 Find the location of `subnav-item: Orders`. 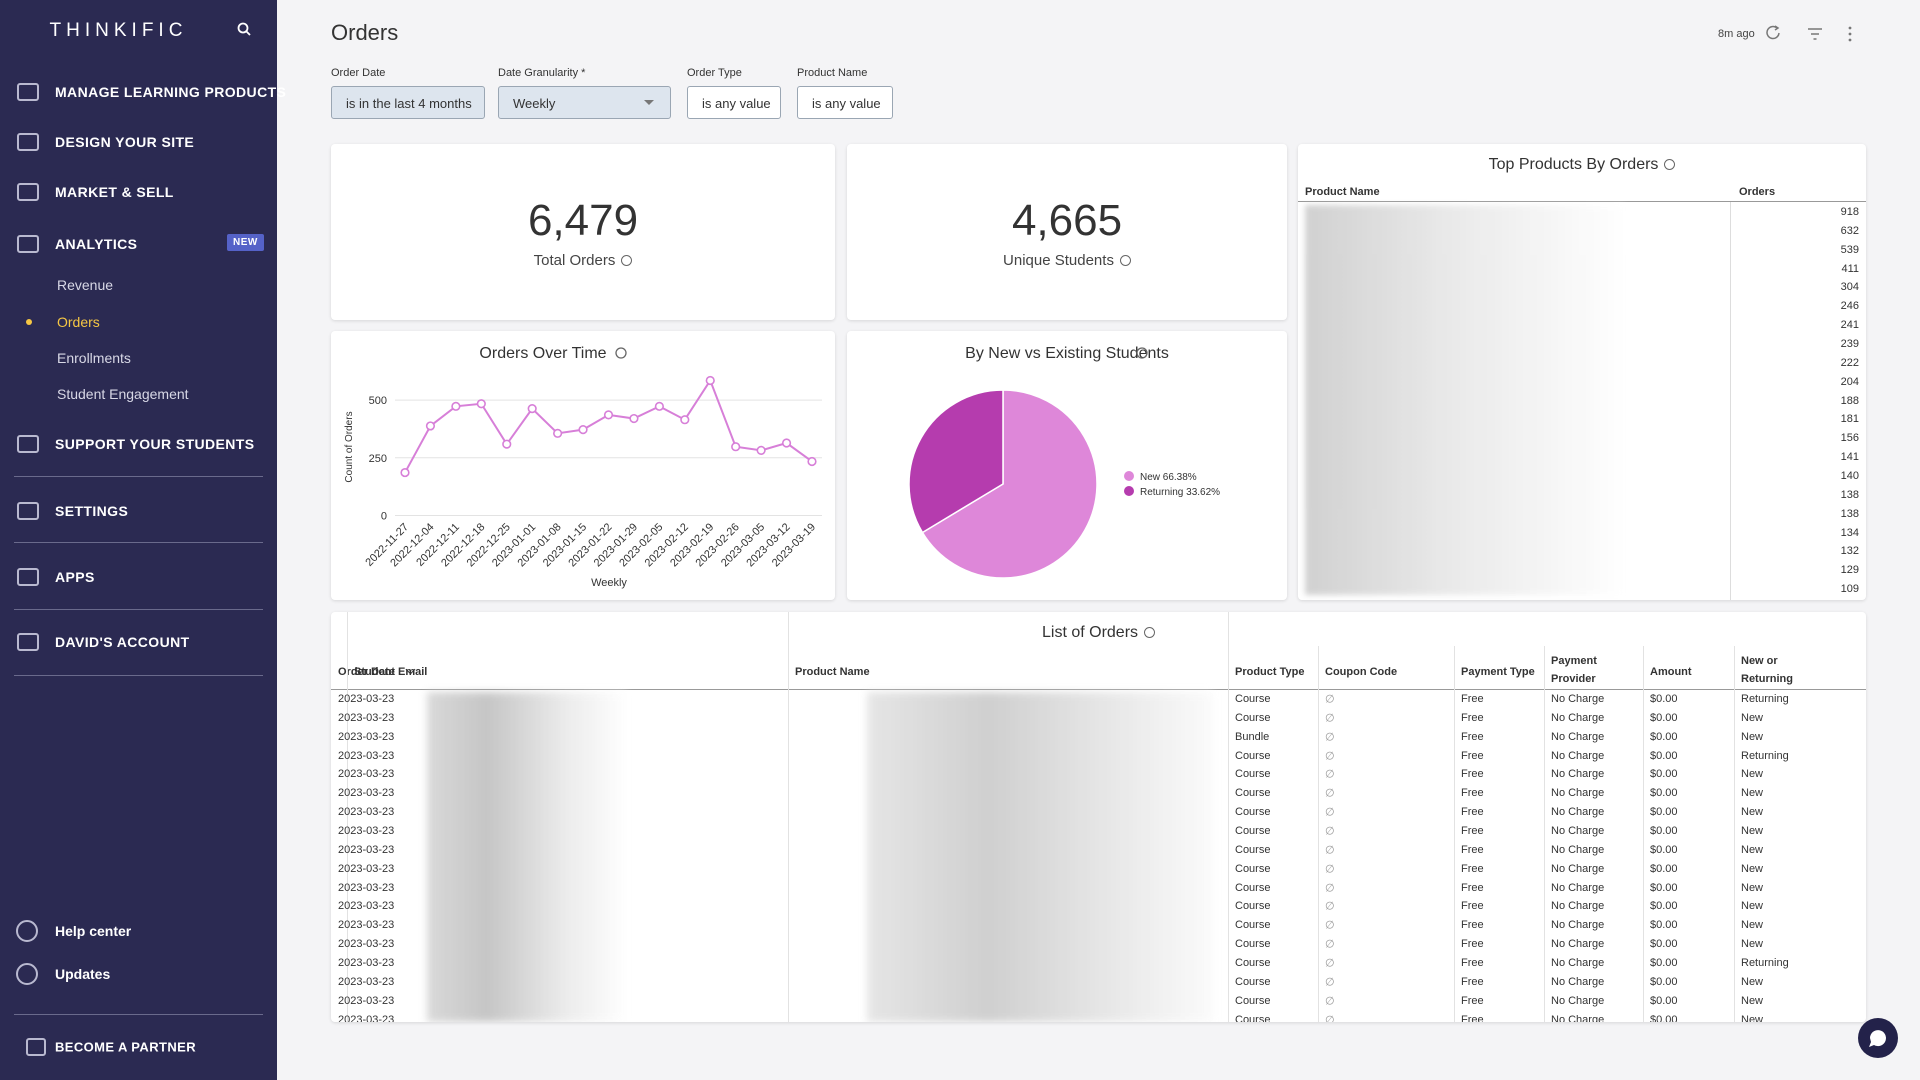

subnav-item: Orders is located at coordinates (78, 322).